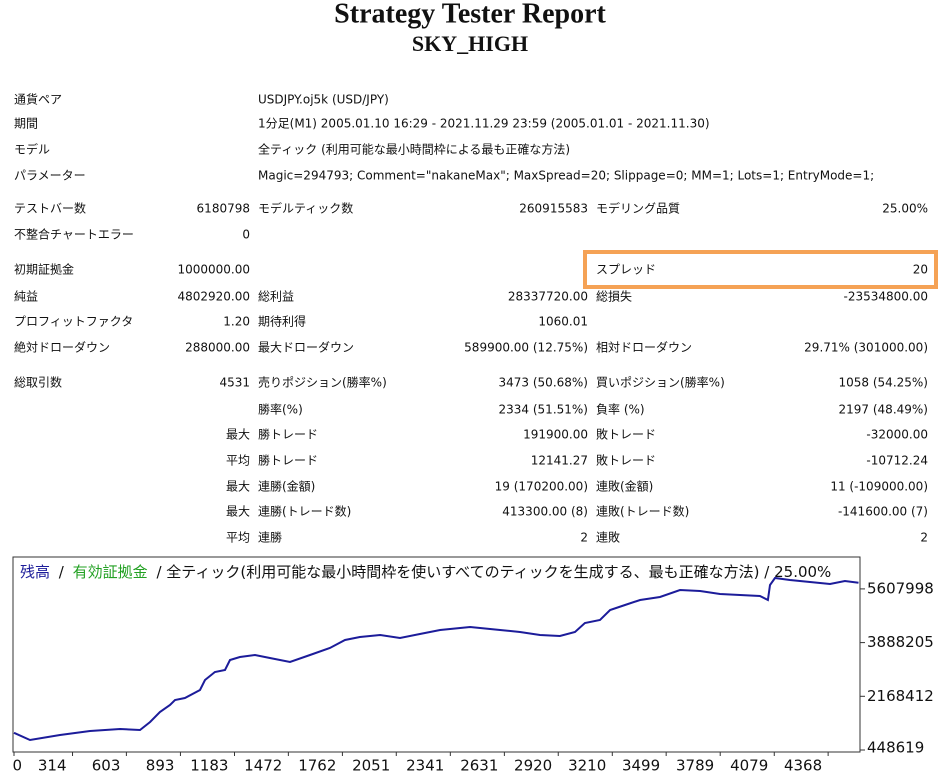 The height and width of the screenshot is (779, 940). Describe the element at coordinates (660, 382) in the screenshot. I see `stat-label: 買いポジション(勝率%)` at that location.